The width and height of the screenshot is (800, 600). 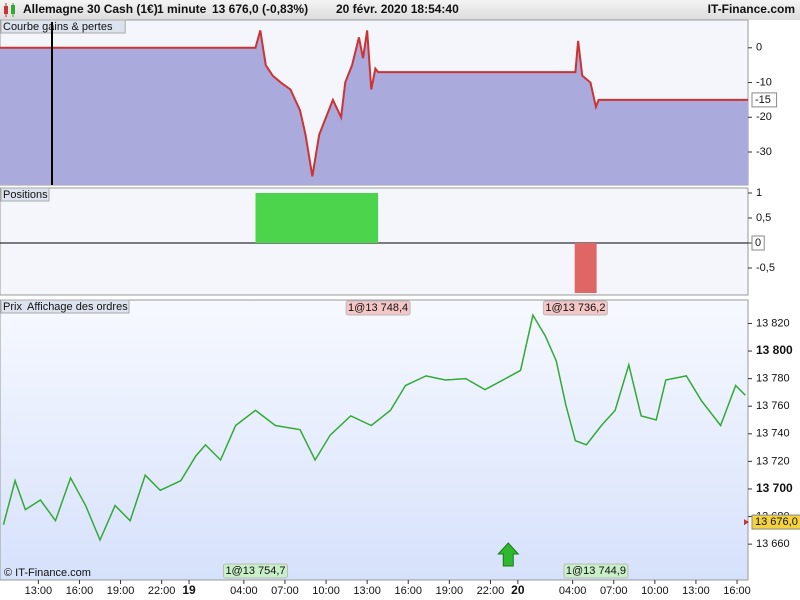 What do you see at coordinates (189, 590) in the screenshot?
I see `x-tick-label: 19` at bounding box center [189, 590].